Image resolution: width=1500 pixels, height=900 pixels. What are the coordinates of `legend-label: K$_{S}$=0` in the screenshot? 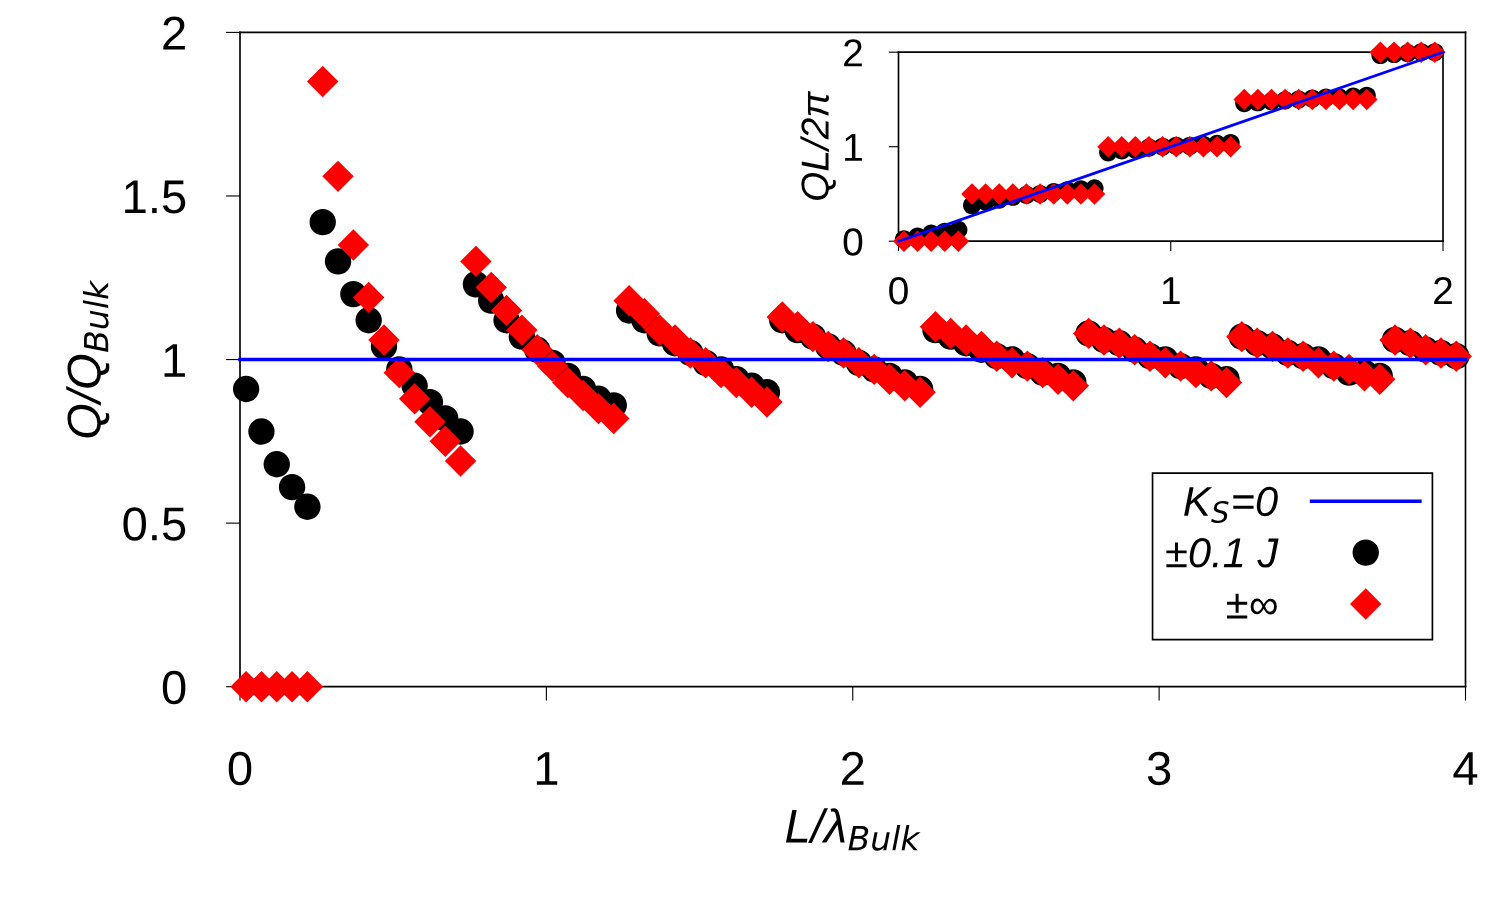 It's located at (1231, 505).